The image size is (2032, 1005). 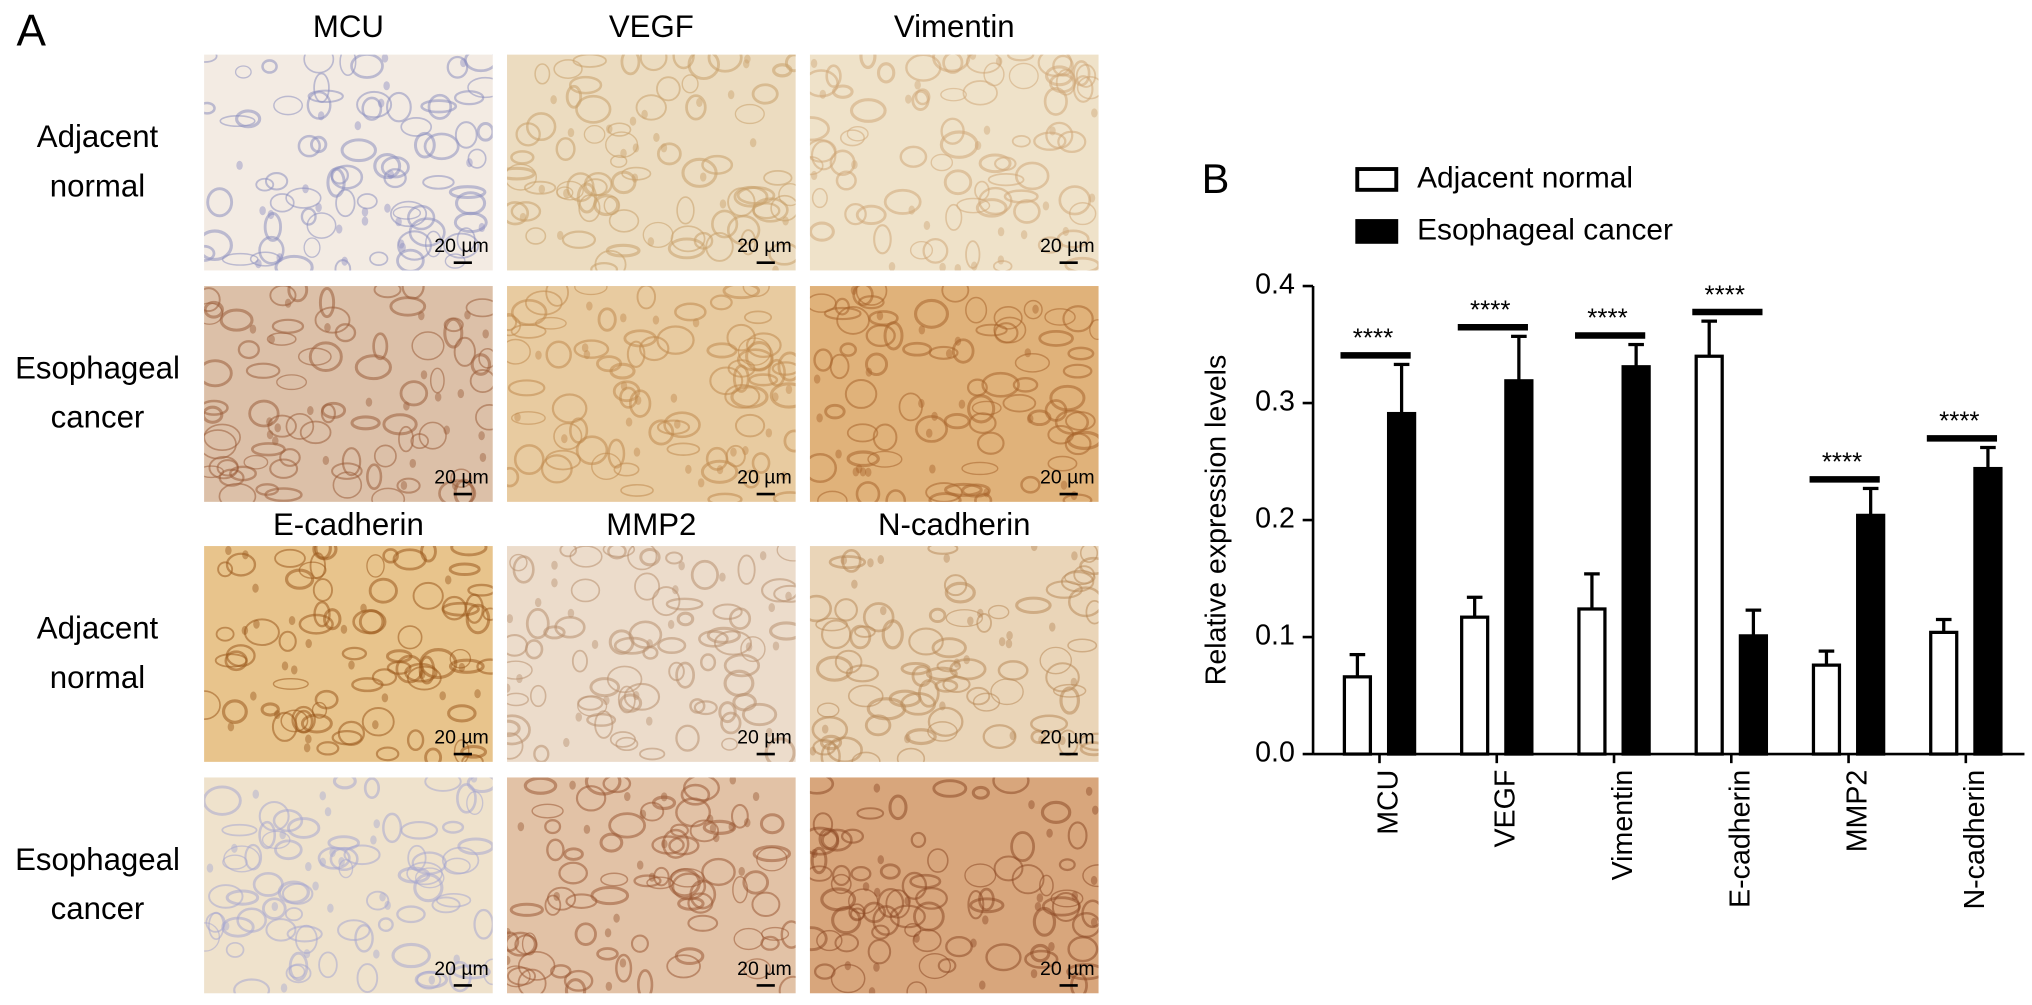 I want to click on x-tick-label: E-cadherin, so click(x=1740, y=839).